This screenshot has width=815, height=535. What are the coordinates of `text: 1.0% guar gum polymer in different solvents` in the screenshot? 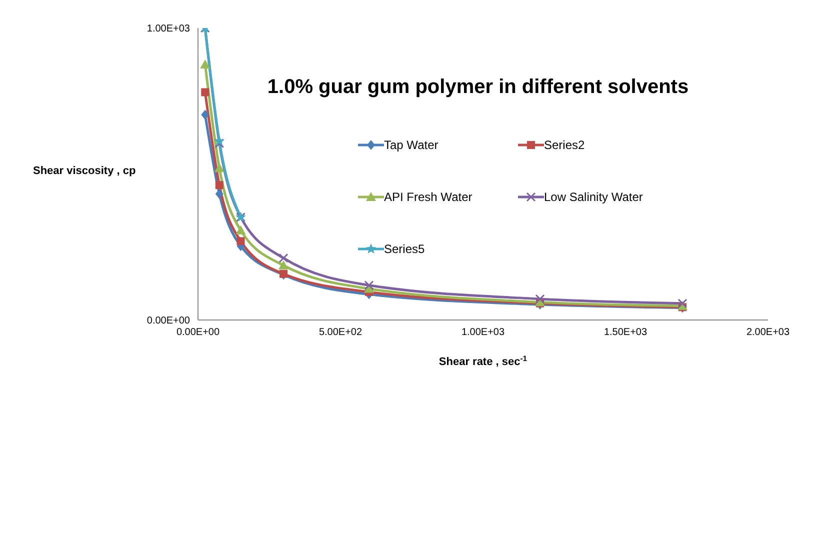 It's located at (478, 87).